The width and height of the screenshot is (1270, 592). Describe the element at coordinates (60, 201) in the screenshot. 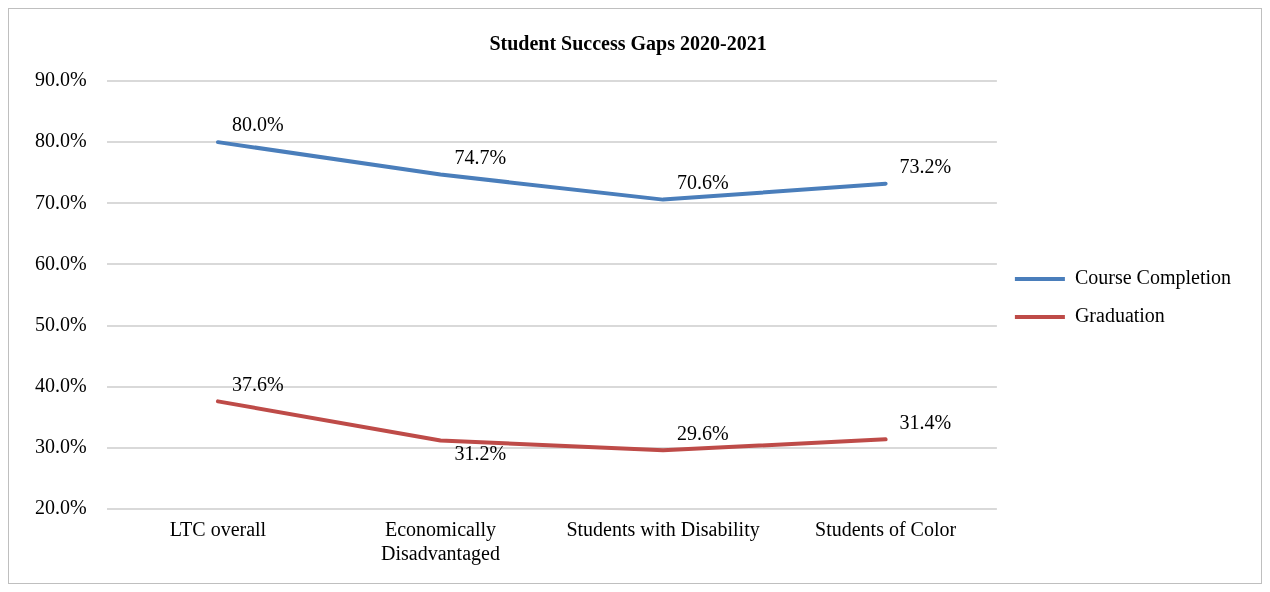

I see `y-tick-label: 70.0%` at that location.